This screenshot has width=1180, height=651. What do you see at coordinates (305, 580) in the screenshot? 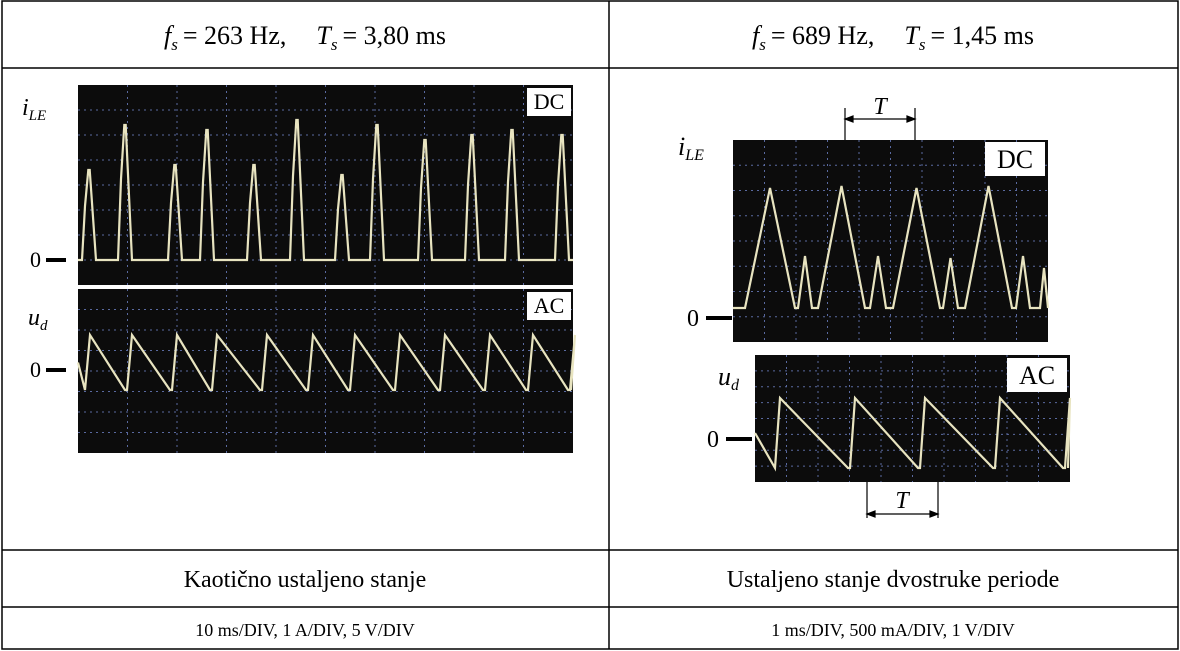
I see `state-label: Kaotično ustaljeno stanje` at bounding box center [305, 580].